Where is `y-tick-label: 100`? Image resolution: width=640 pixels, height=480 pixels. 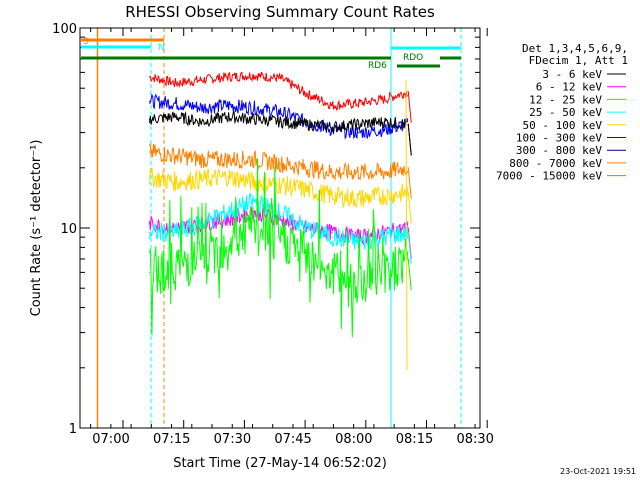 y-tick-label: 100 is located at coordinates (64, 29).